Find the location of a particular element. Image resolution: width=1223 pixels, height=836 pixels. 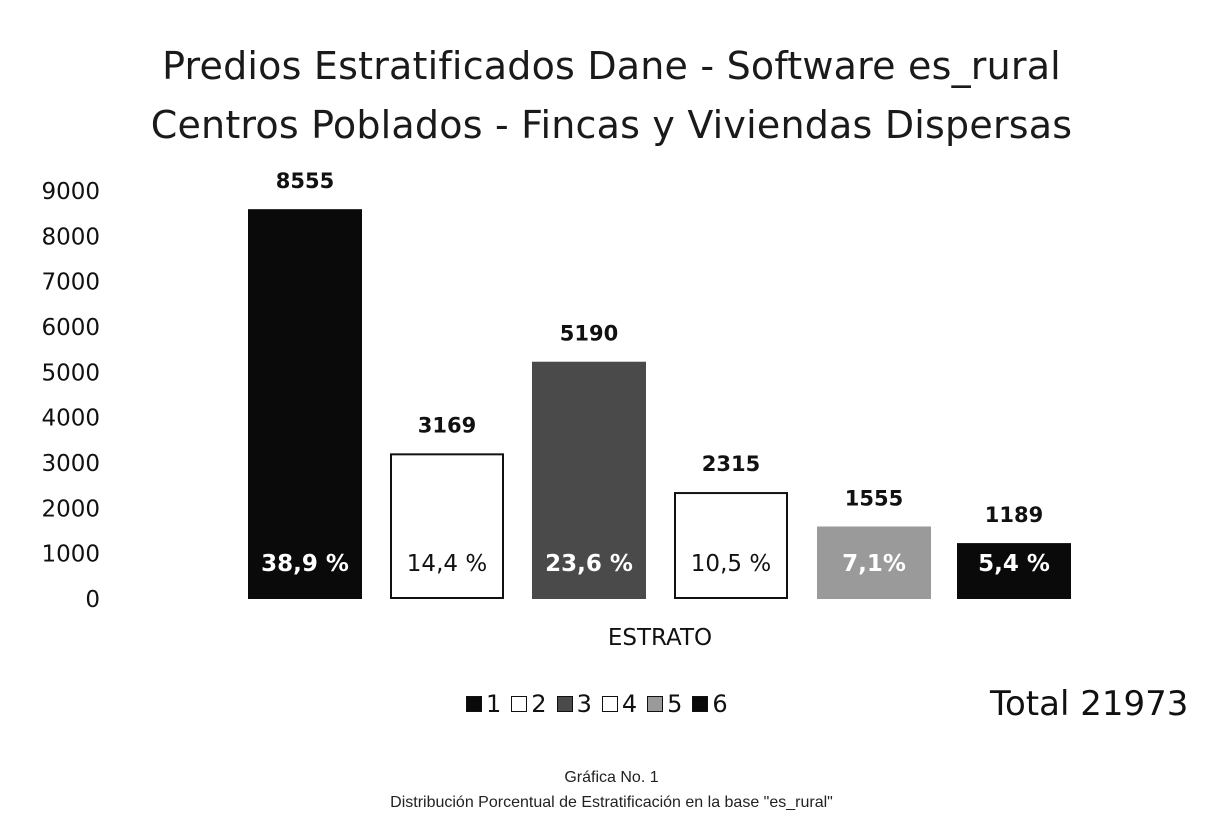

y-tick-label: 0 is located at coordinates (92, 600).